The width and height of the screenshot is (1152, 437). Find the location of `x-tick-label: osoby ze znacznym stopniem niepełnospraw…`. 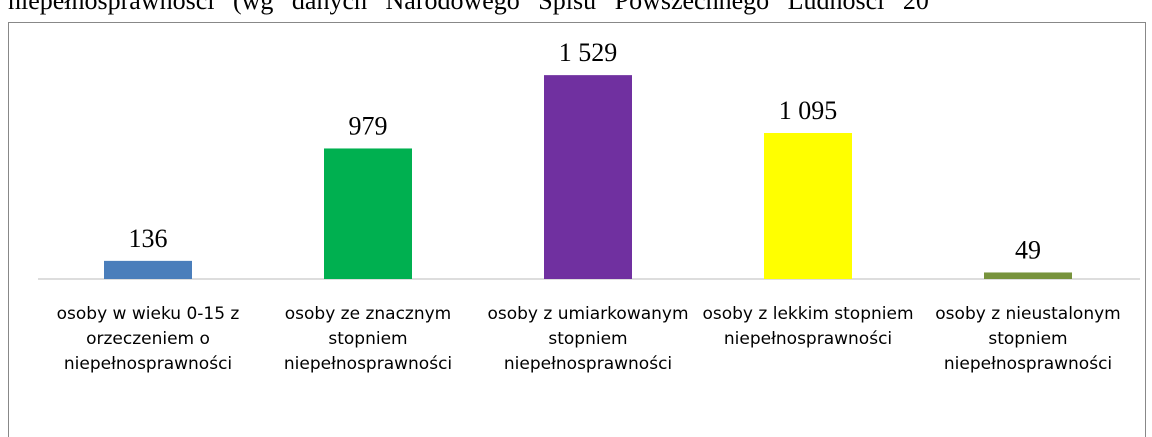

x-tick-label: osoby ze znacznym stopniem niepełnospraw… is located at coordinates (368, 339).